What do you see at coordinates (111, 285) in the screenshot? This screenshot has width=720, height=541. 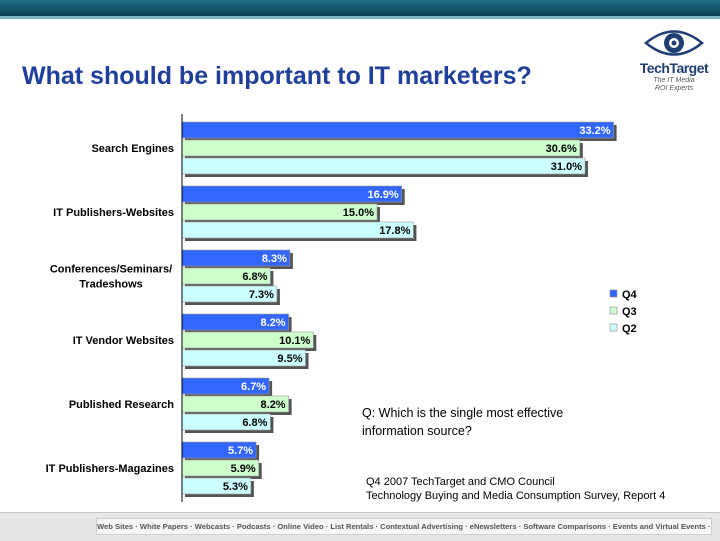 I see `category-label: Tradeshows` at bounding box center [111, 285].